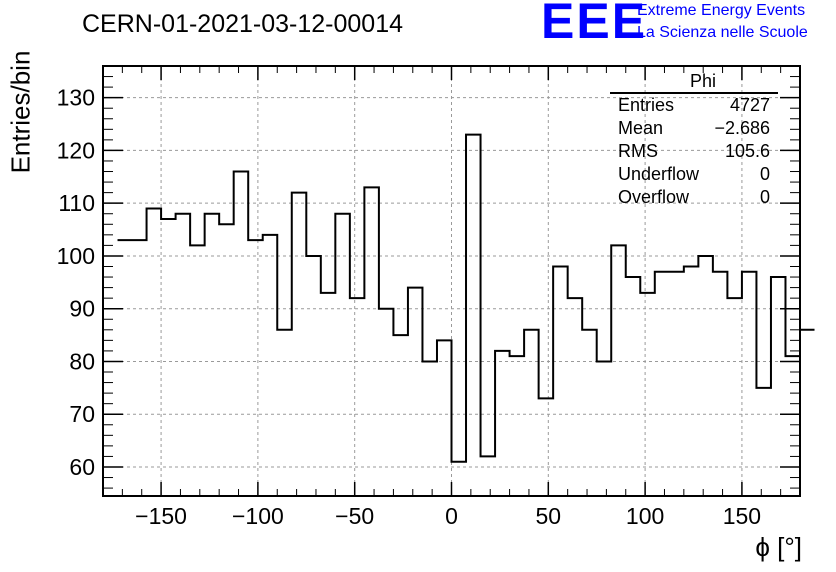  Describe the element at coordinates (659, 174) in the screenshot. I see `stats-label: Underflow` at that location.